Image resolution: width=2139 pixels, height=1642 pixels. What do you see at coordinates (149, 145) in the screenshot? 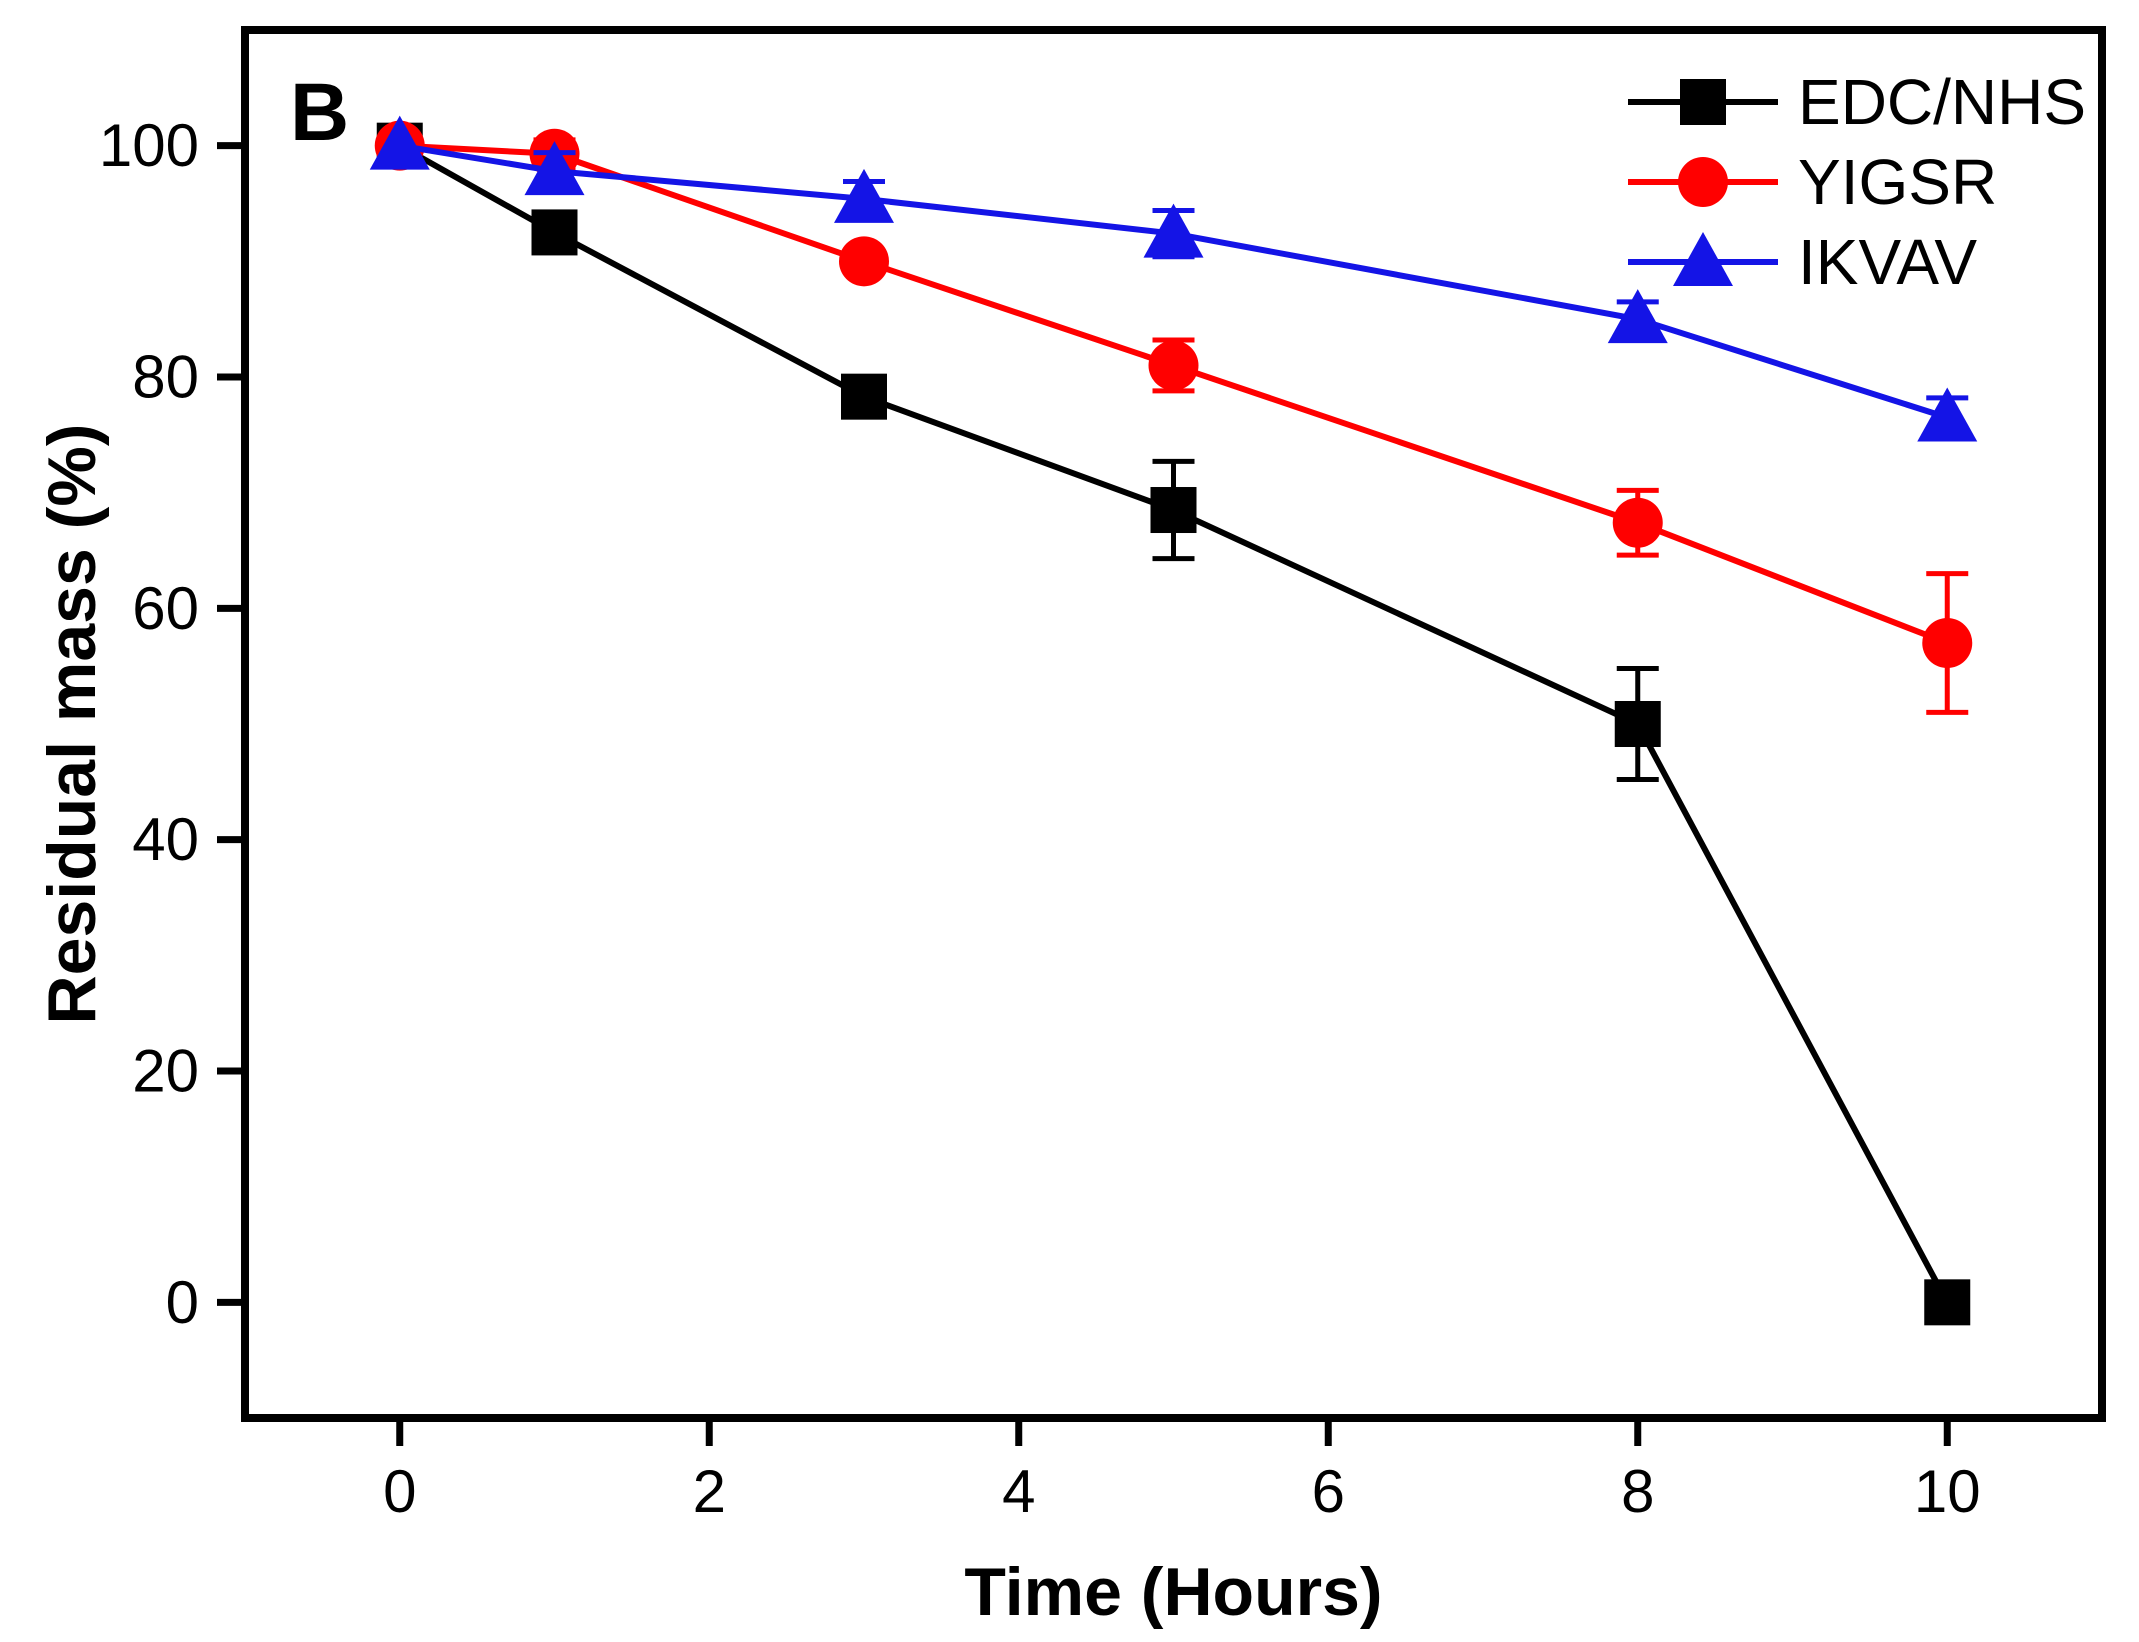
I see `y-tick-label: 100` at bounding box center [149, 145].